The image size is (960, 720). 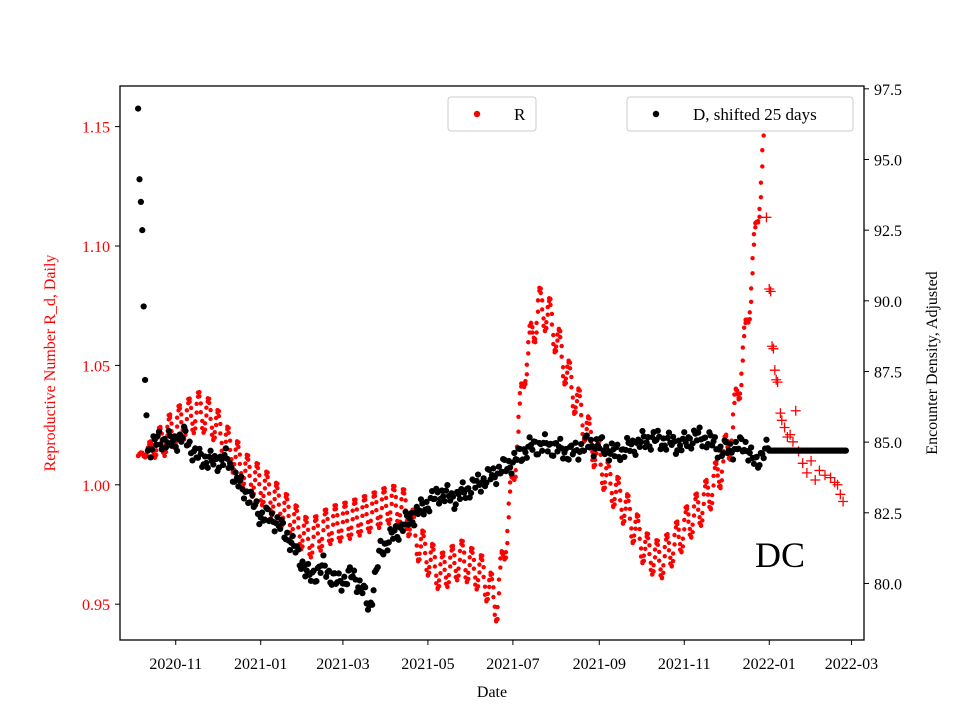 I want to click on legend-r-box, so click(x=492, y=114).